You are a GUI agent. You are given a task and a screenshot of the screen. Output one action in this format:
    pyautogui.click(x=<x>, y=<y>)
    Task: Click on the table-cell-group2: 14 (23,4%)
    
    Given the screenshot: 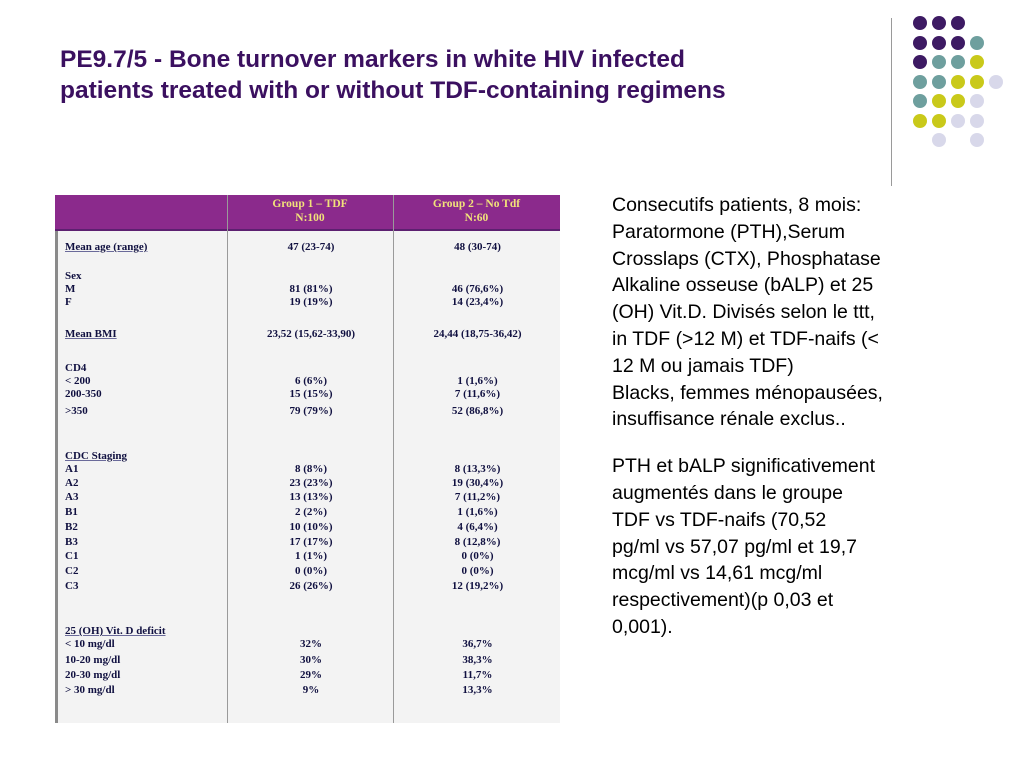 What is the action you would take?
    pyautogui.click(x=477, y=302)
    